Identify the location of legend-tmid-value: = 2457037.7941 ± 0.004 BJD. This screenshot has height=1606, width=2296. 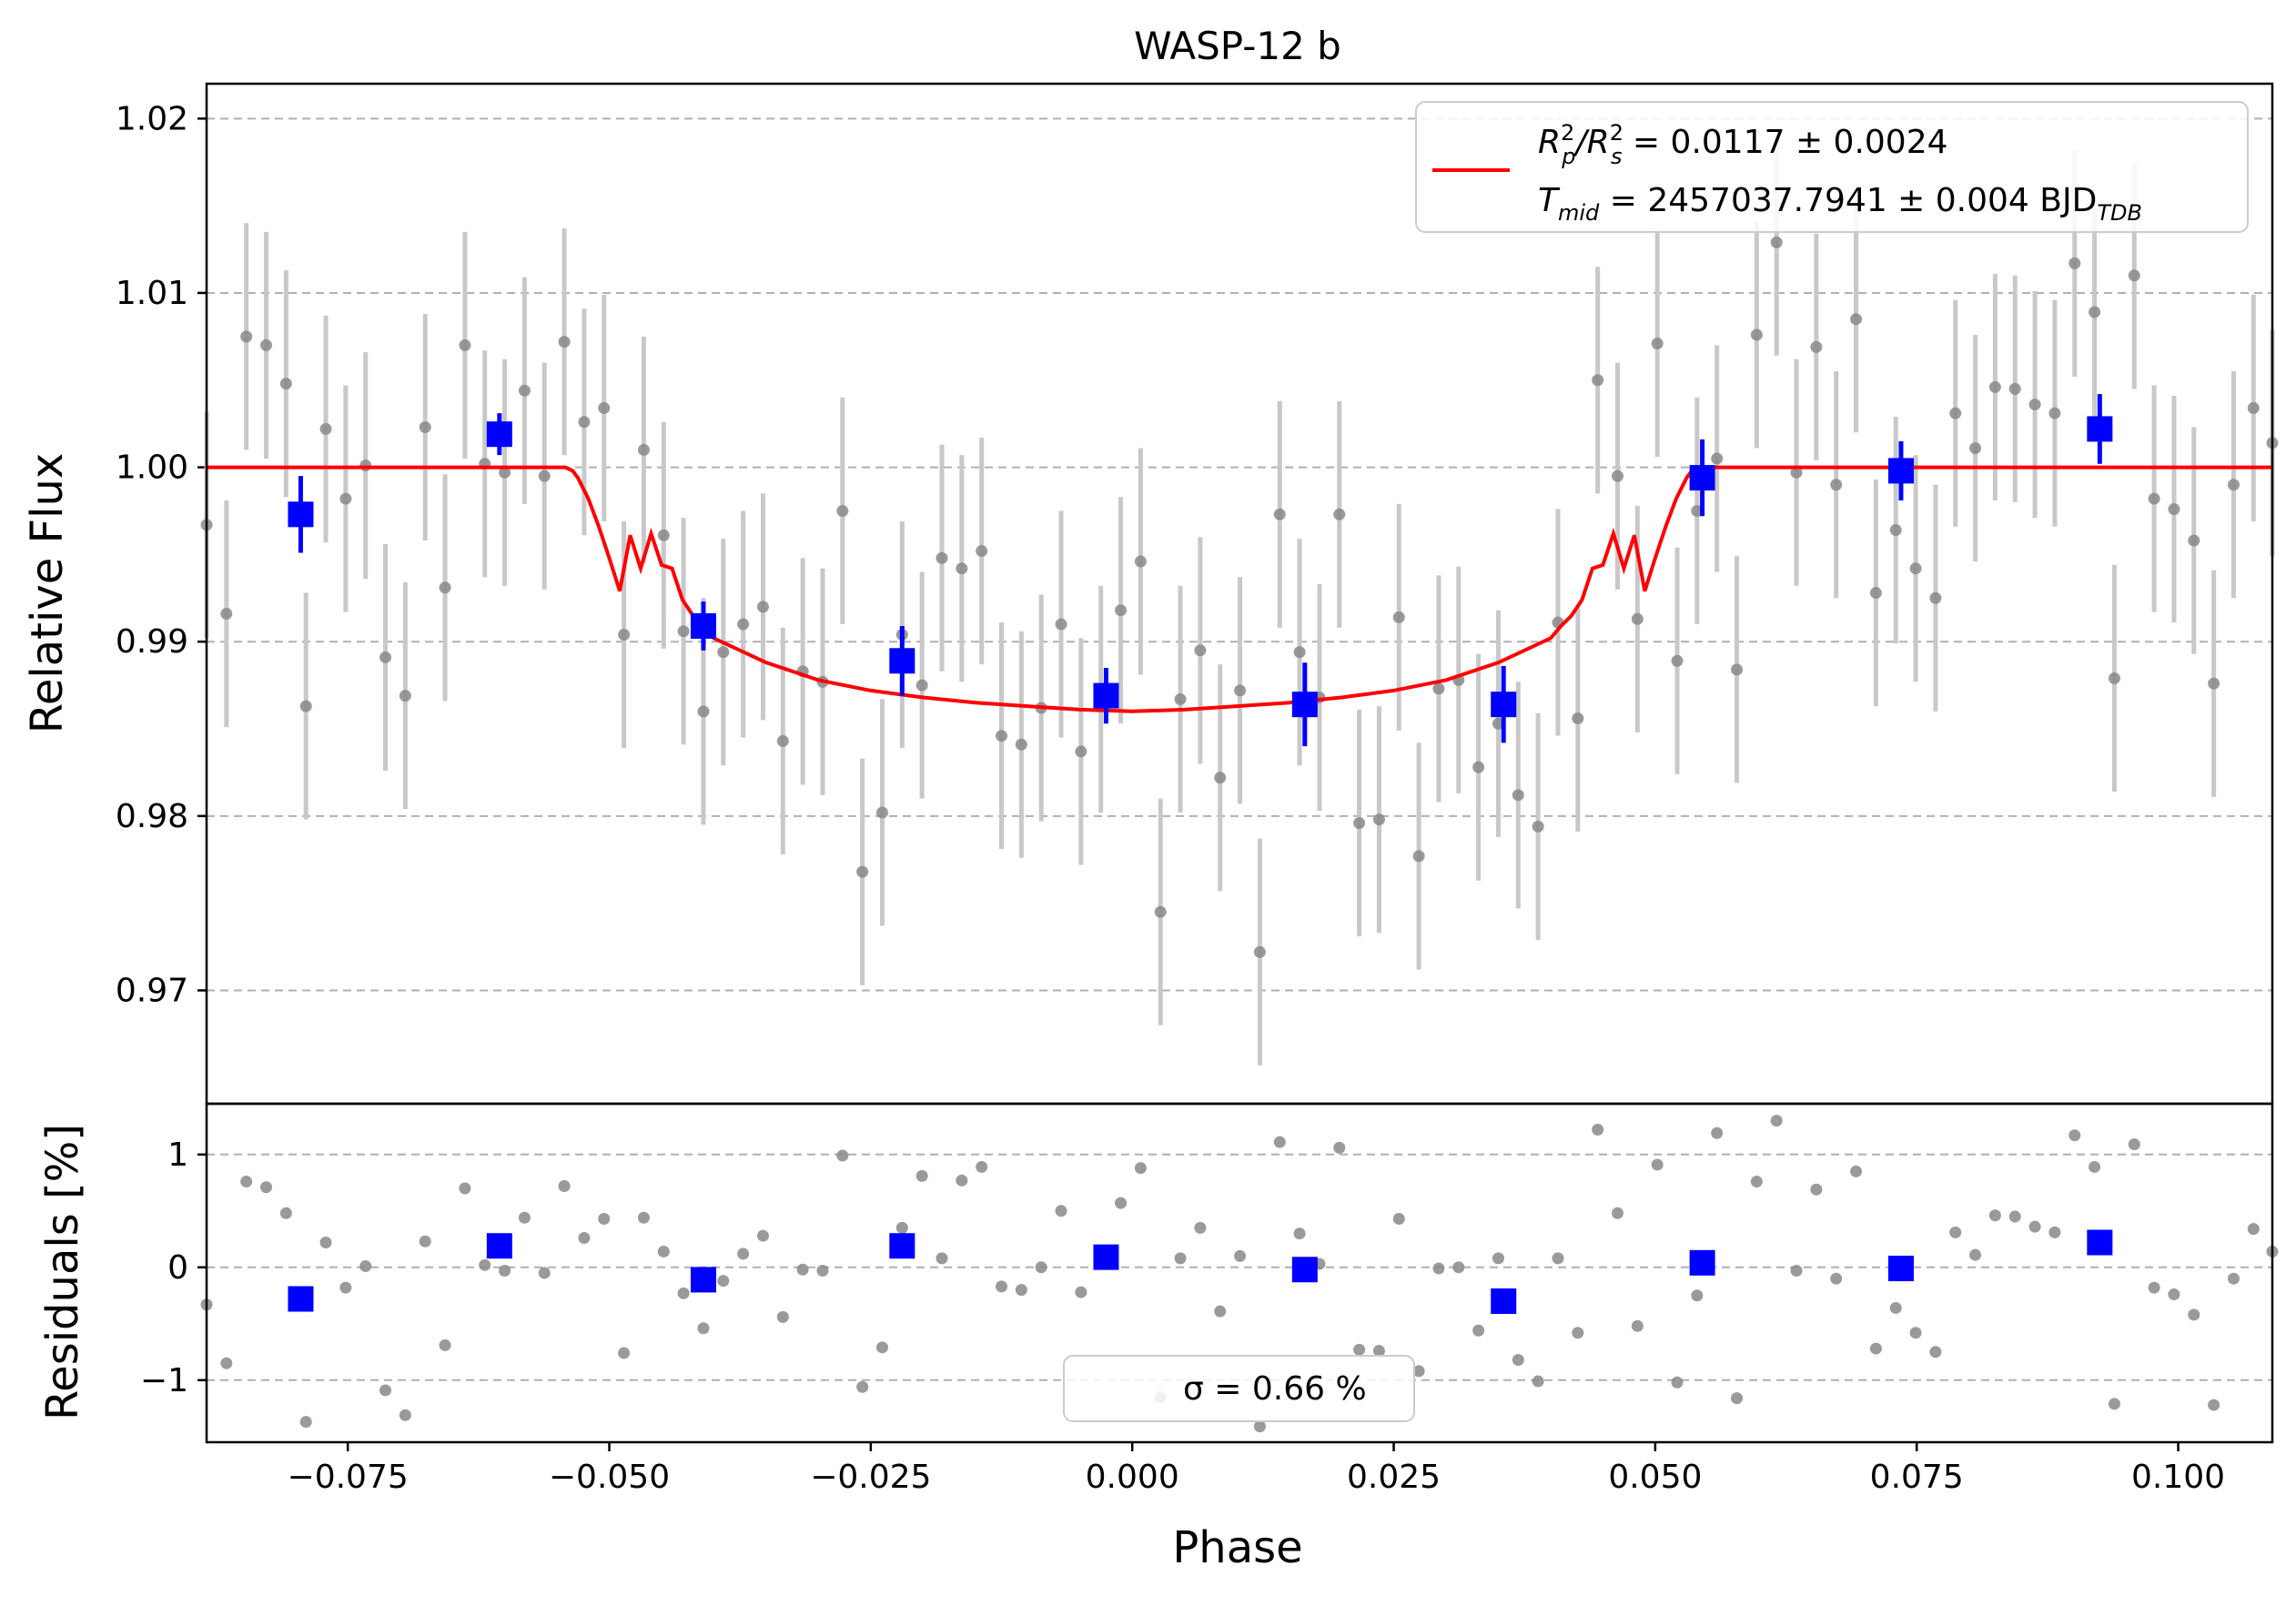
(1848, 200).